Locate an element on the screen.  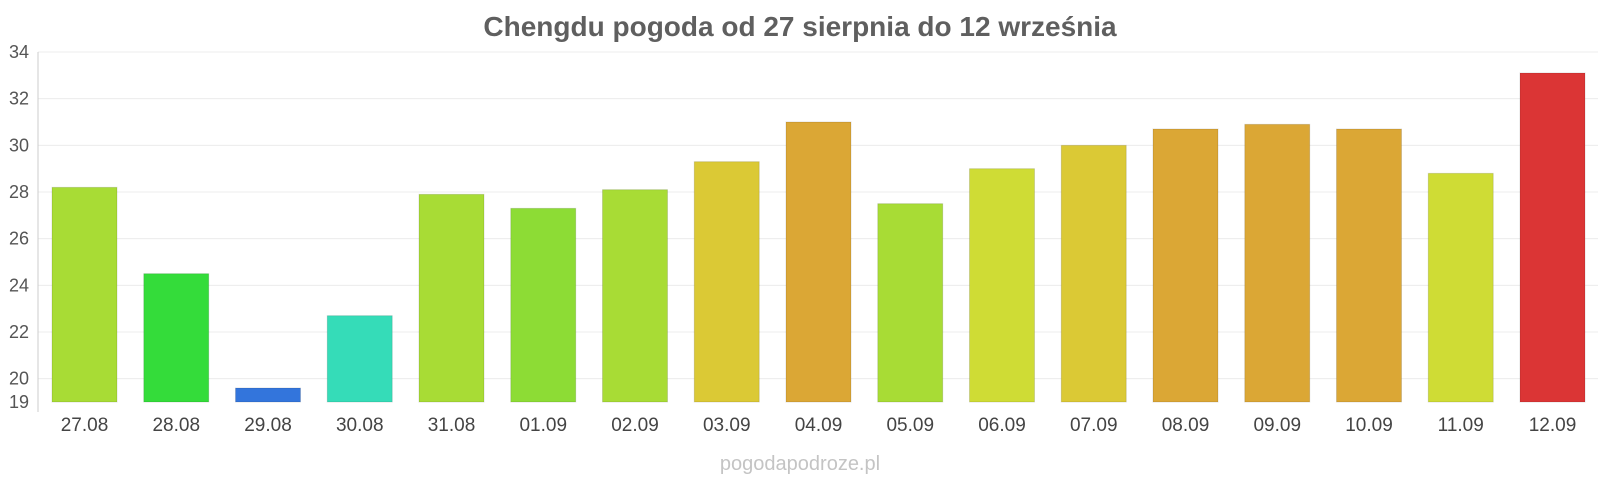
bar-10.09 is located at coordinates (1369, 265).